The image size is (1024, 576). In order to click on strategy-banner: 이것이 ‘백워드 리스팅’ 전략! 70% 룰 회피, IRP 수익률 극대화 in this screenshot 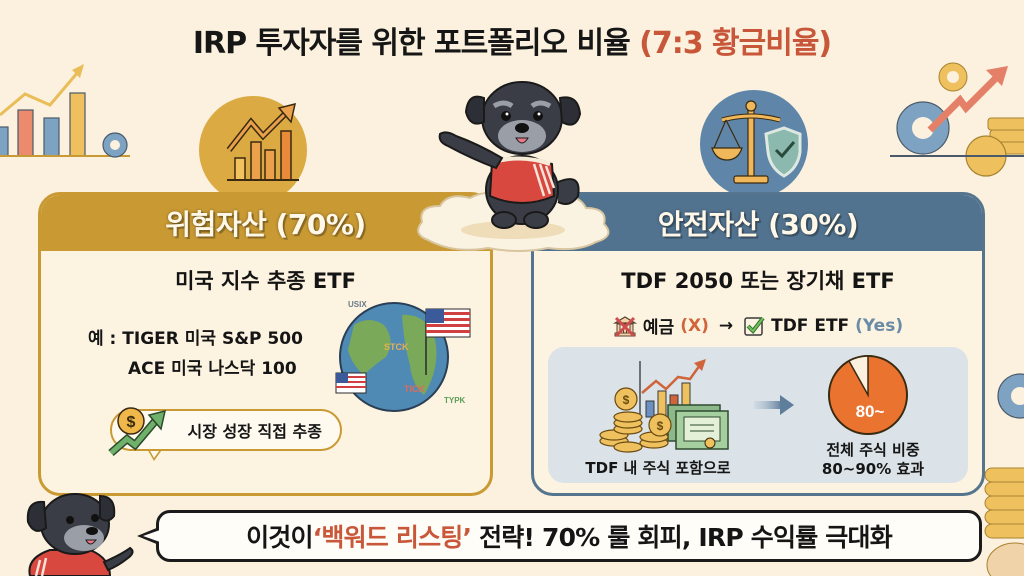, I will do `click(569, 536)`.